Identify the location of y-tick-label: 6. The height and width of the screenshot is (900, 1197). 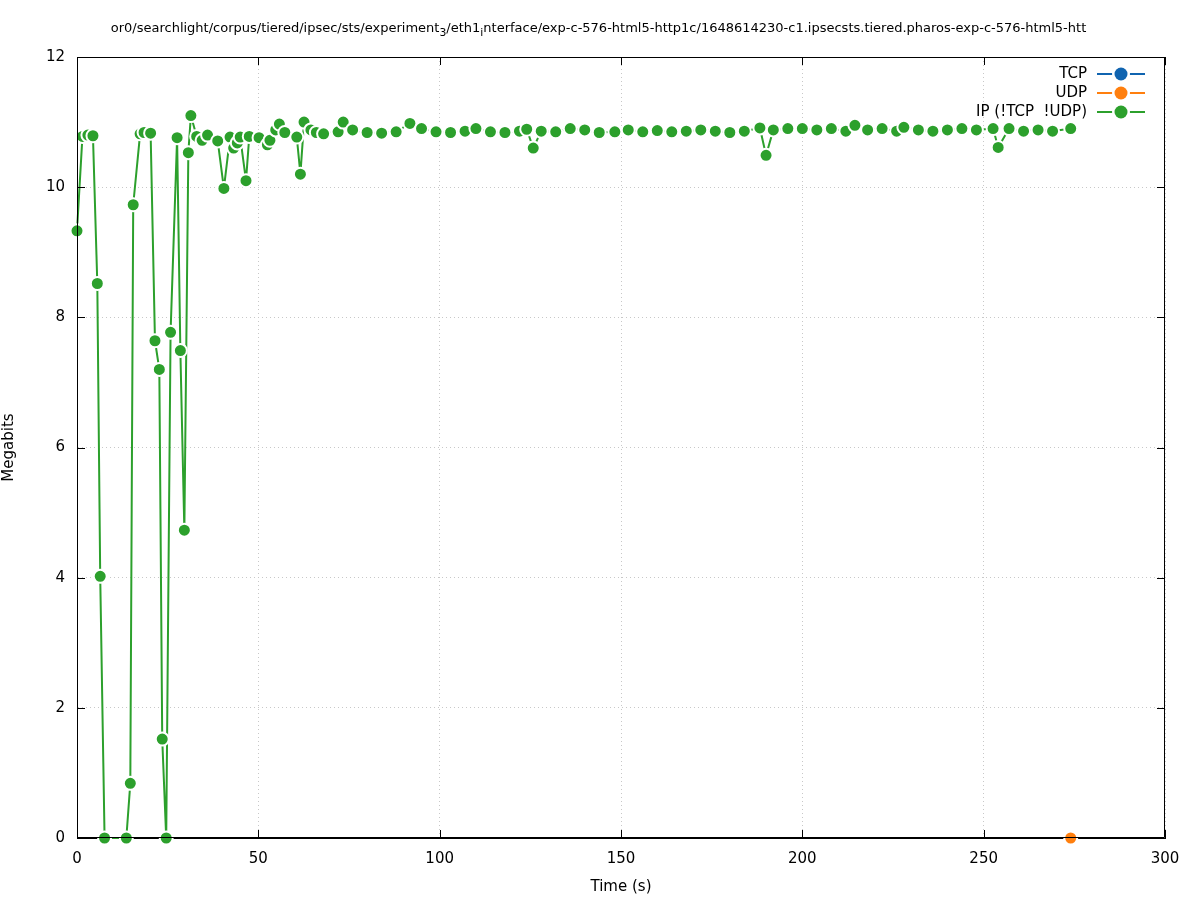
(60, 446).